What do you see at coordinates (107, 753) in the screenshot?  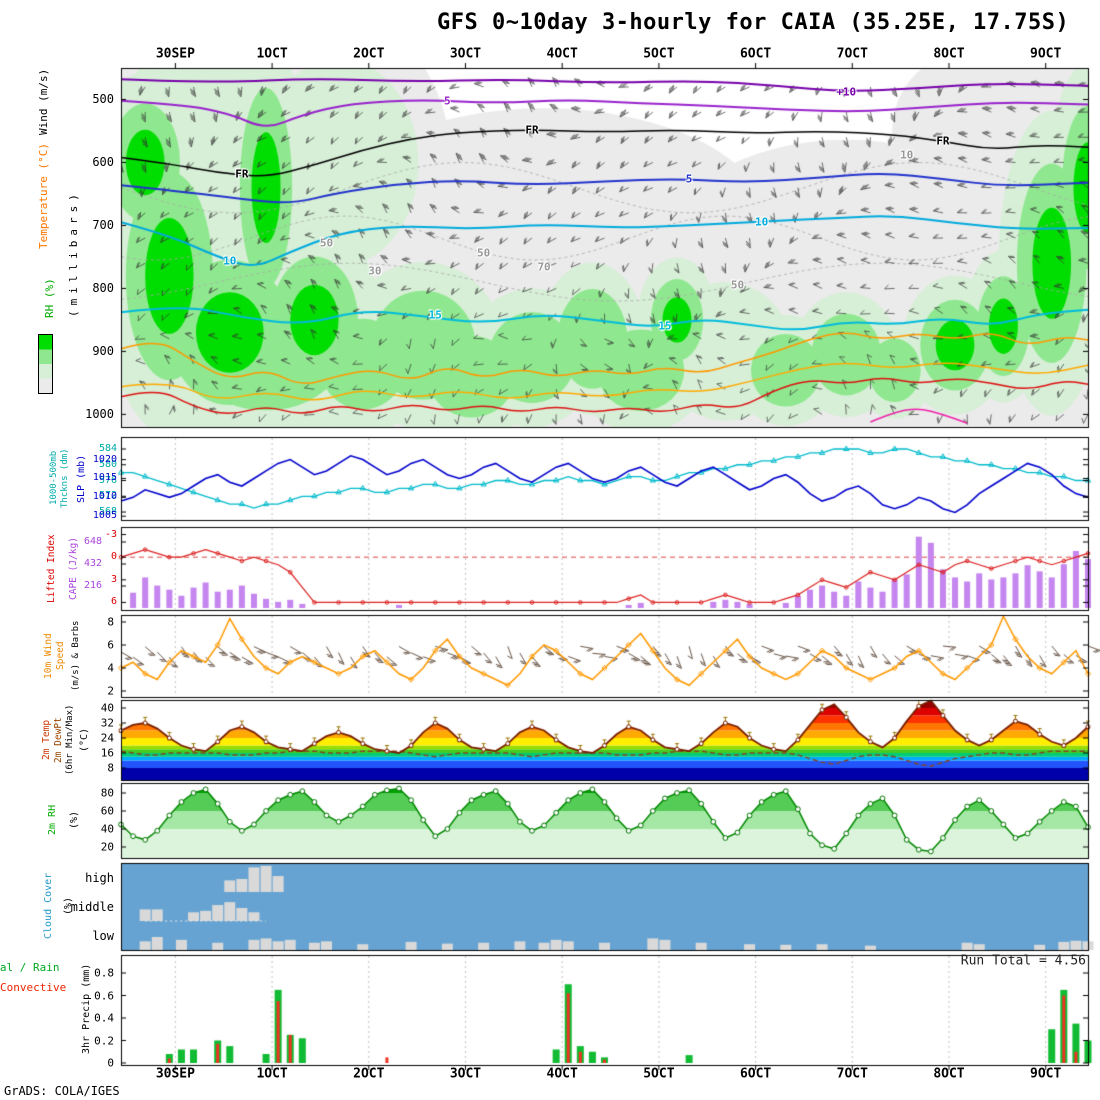 I see `temp2m-tick-label: 16` at bounding box center [107, 753].